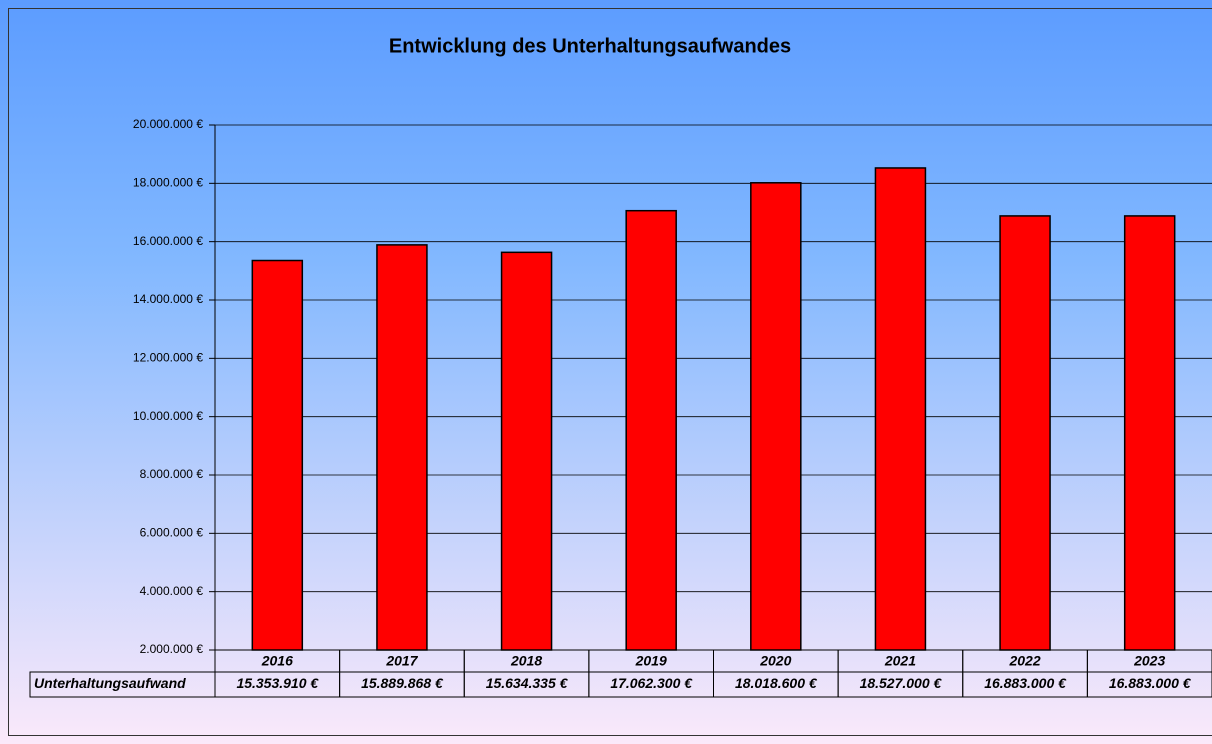  What do you see at coordinates (527, 683) in the screenshot?
I see `data-label: 15.634.335 €` at bounding box center [527, 683].